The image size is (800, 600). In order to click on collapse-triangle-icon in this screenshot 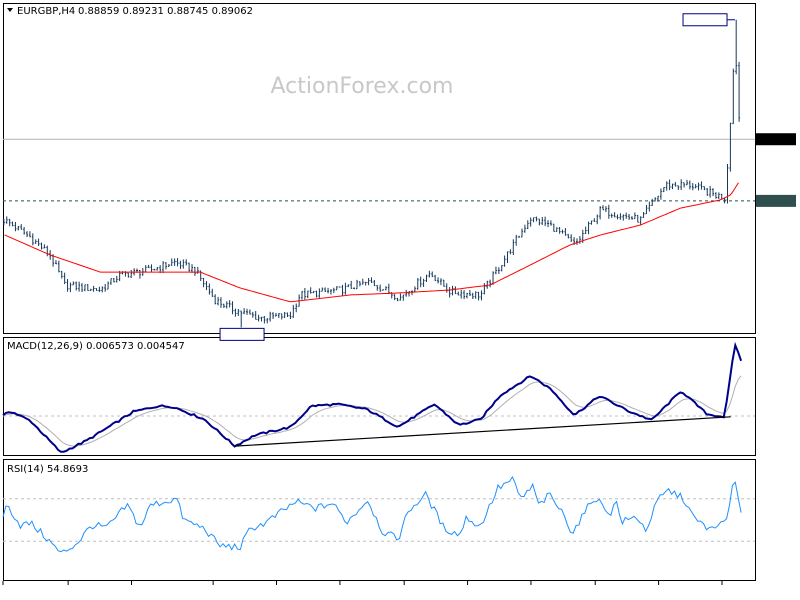, I will do `click(10, 10)`.